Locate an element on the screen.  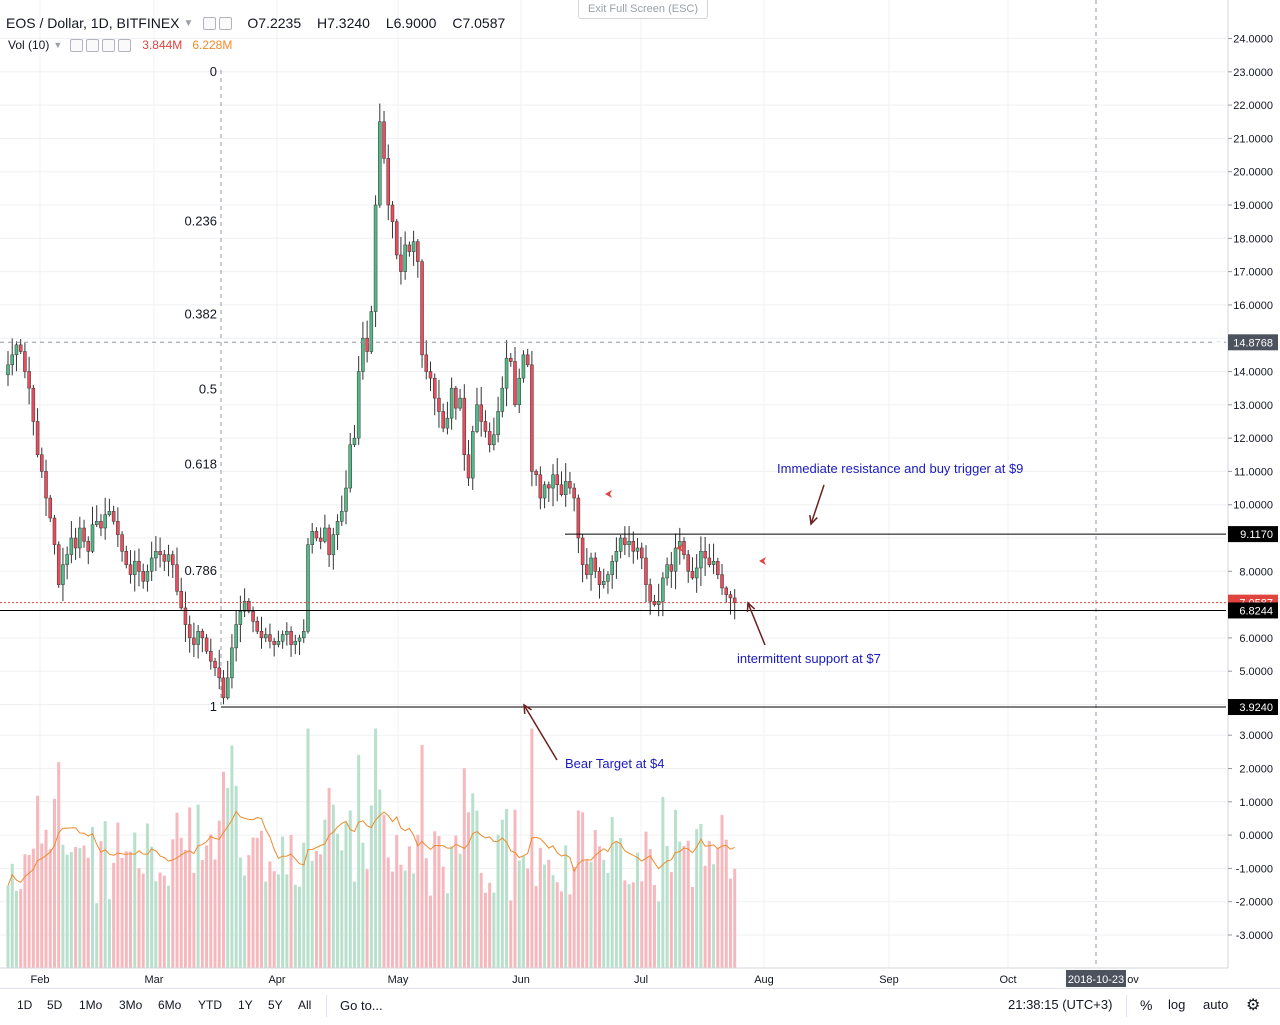
plus-icon is located at coordinates (109, 45).